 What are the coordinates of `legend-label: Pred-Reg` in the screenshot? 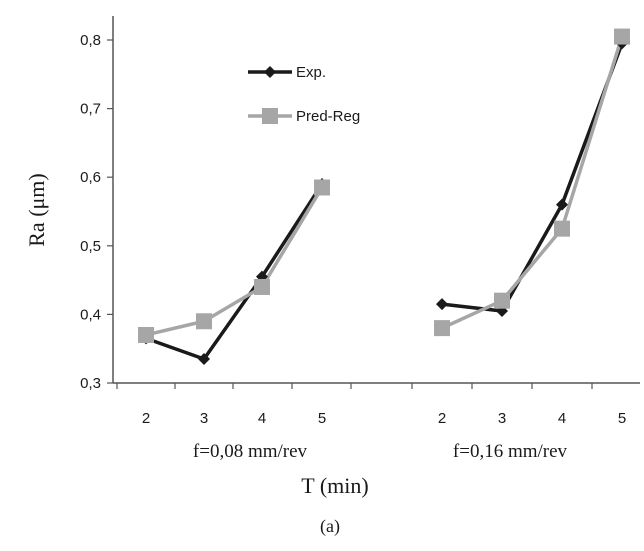 It's located at (328, 116).